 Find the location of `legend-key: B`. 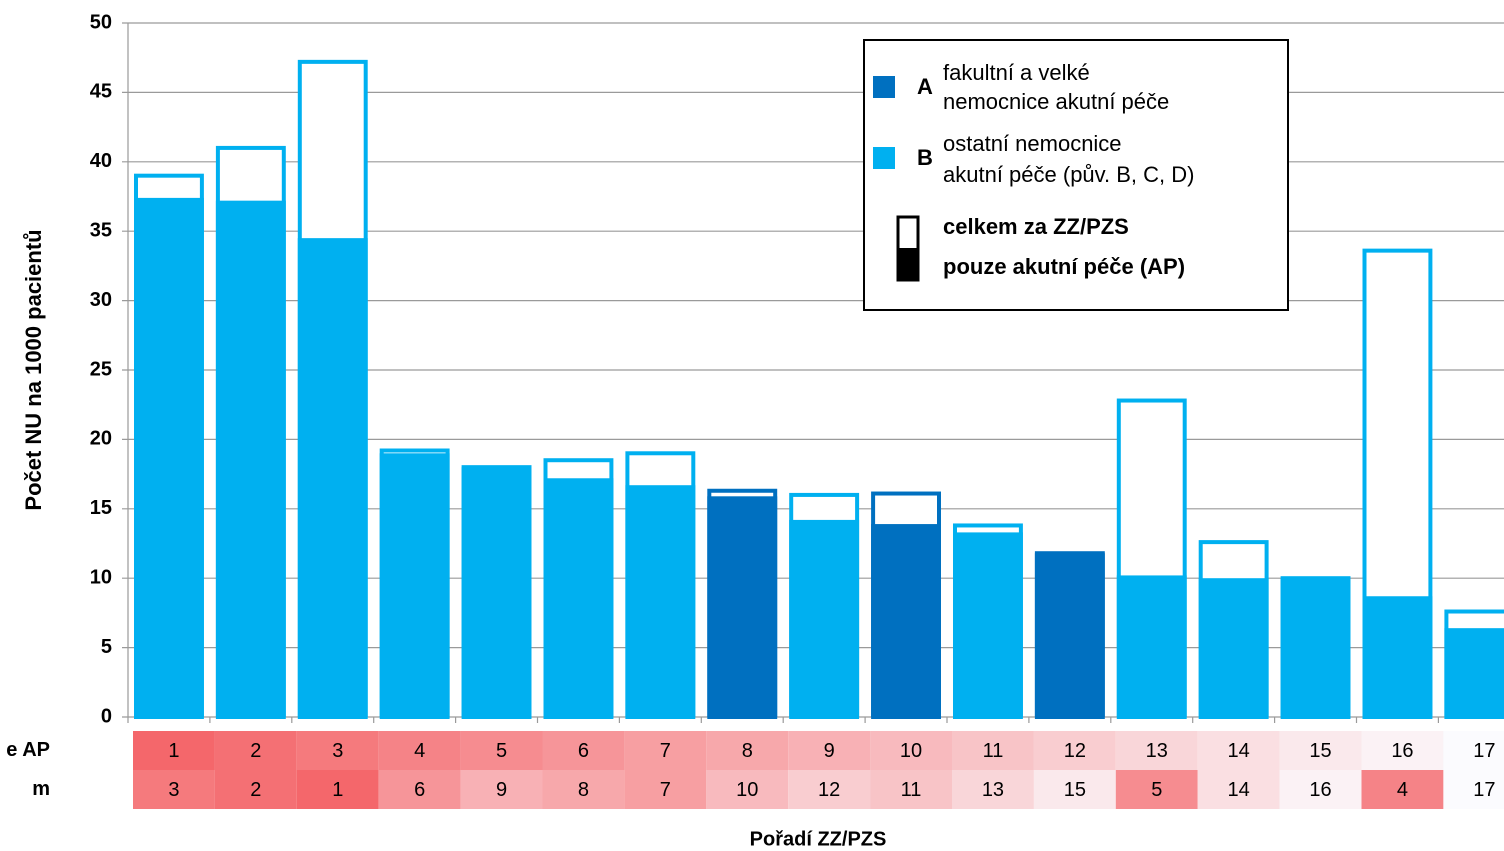

legend-key: B is located at coordinates (925, 157).